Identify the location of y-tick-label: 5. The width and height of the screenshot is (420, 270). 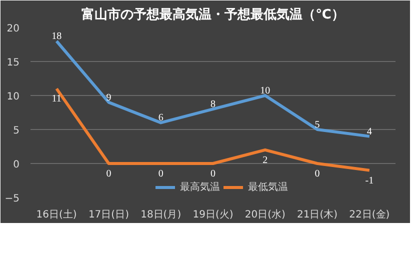
(16, 131).